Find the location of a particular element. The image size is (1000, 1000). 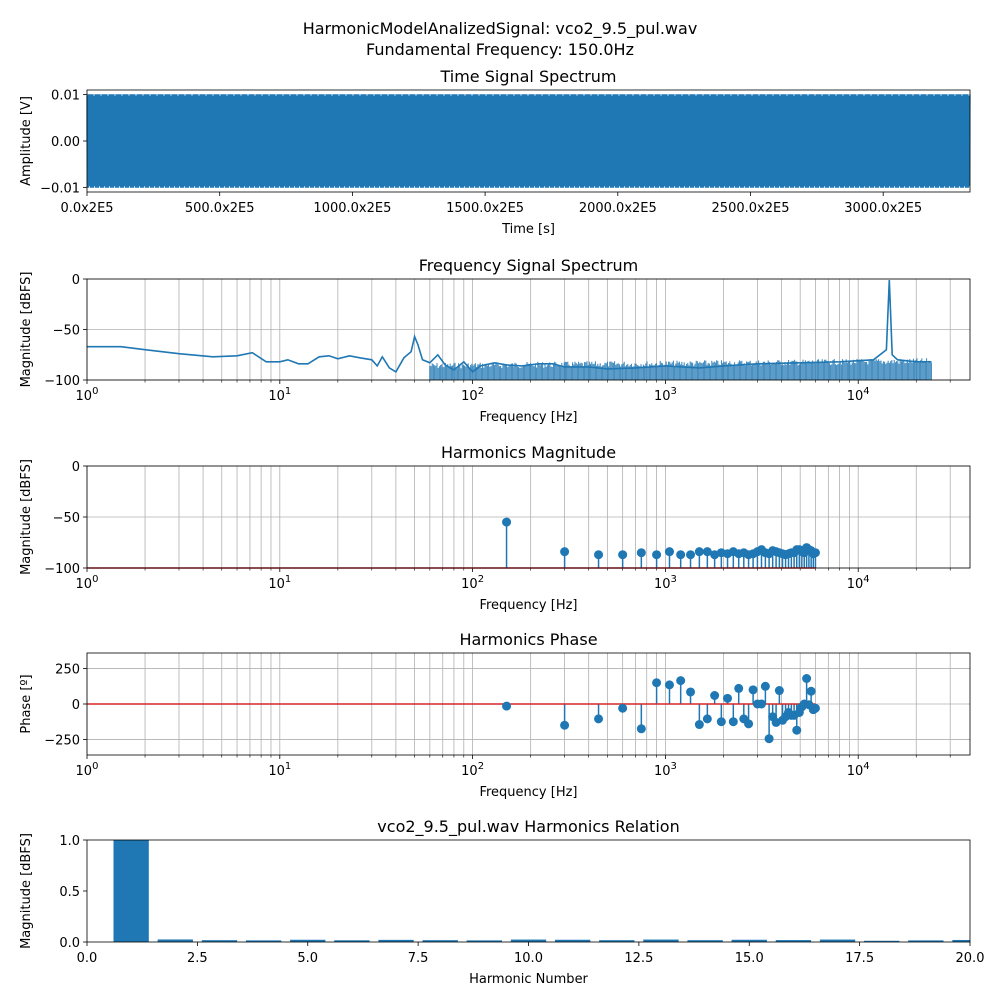

panel-title-1: Frequency Signal Spectrum is located at coordinates (529, 265).